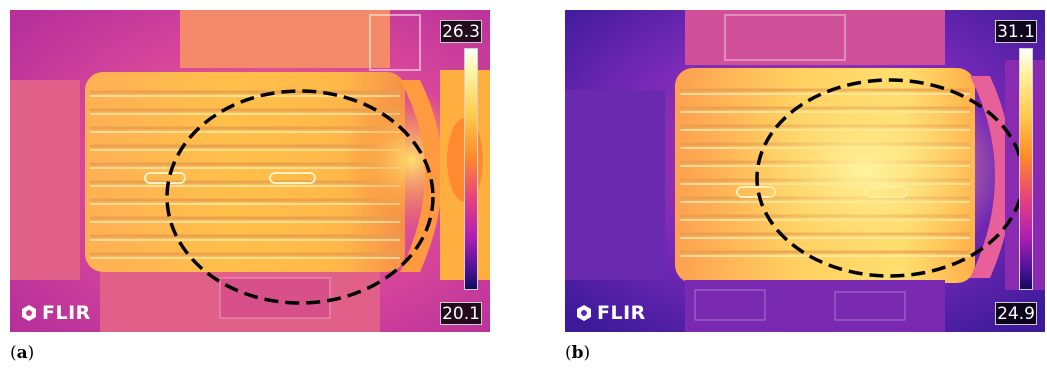 This screenshot has height=373, width=1047. I want to click on caption-a: (a), so click(22, 353).